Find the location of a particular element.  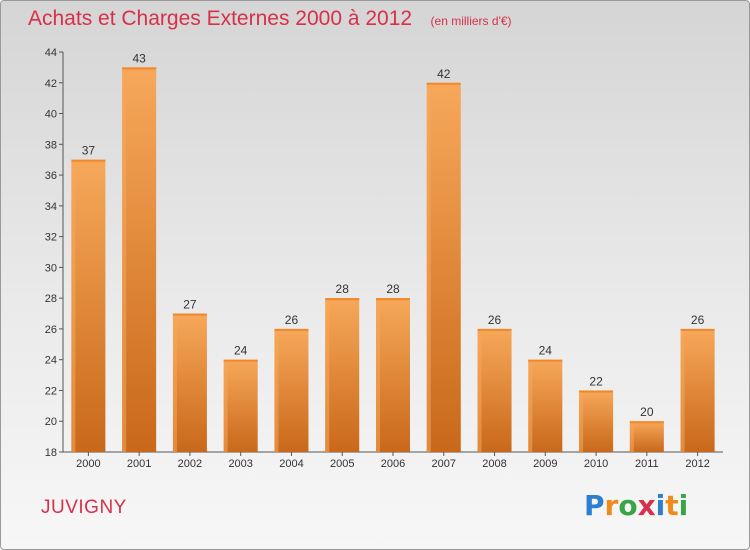

proxiti-logo: Proxiti is located at coordinates (636, 505).